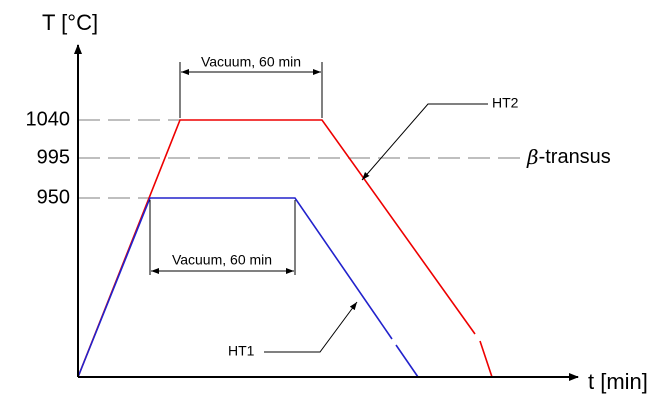  I want to click on level-label: 1040, so click(48, 119).